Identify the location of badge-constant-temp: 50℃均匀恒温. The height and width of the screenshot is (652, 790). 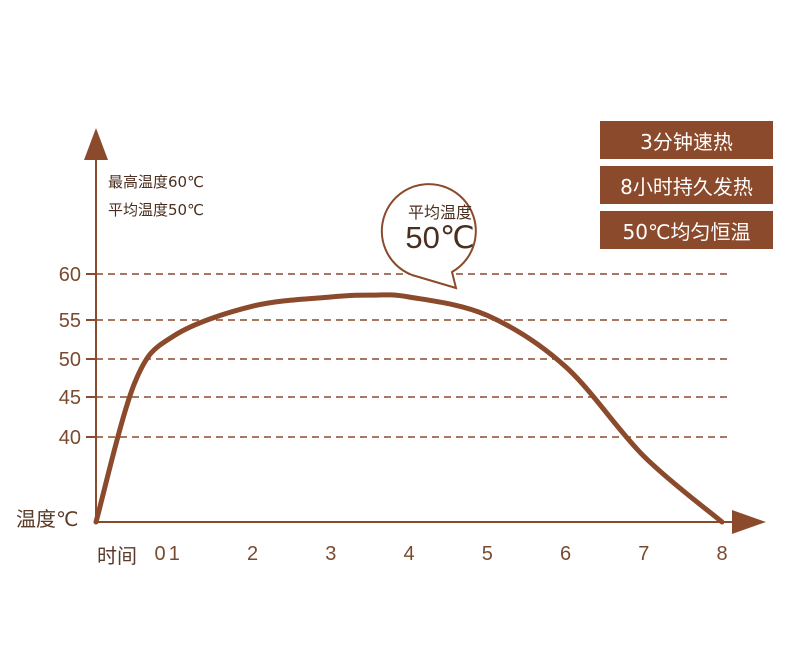
(686, 230).